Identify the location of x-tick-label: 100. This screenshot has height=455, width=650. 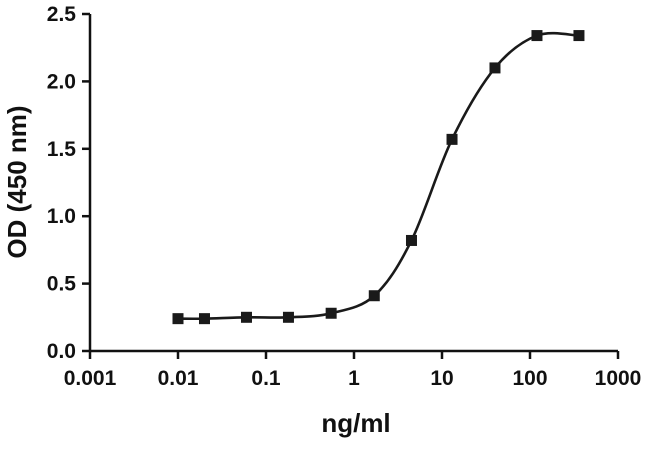
(529, 378).